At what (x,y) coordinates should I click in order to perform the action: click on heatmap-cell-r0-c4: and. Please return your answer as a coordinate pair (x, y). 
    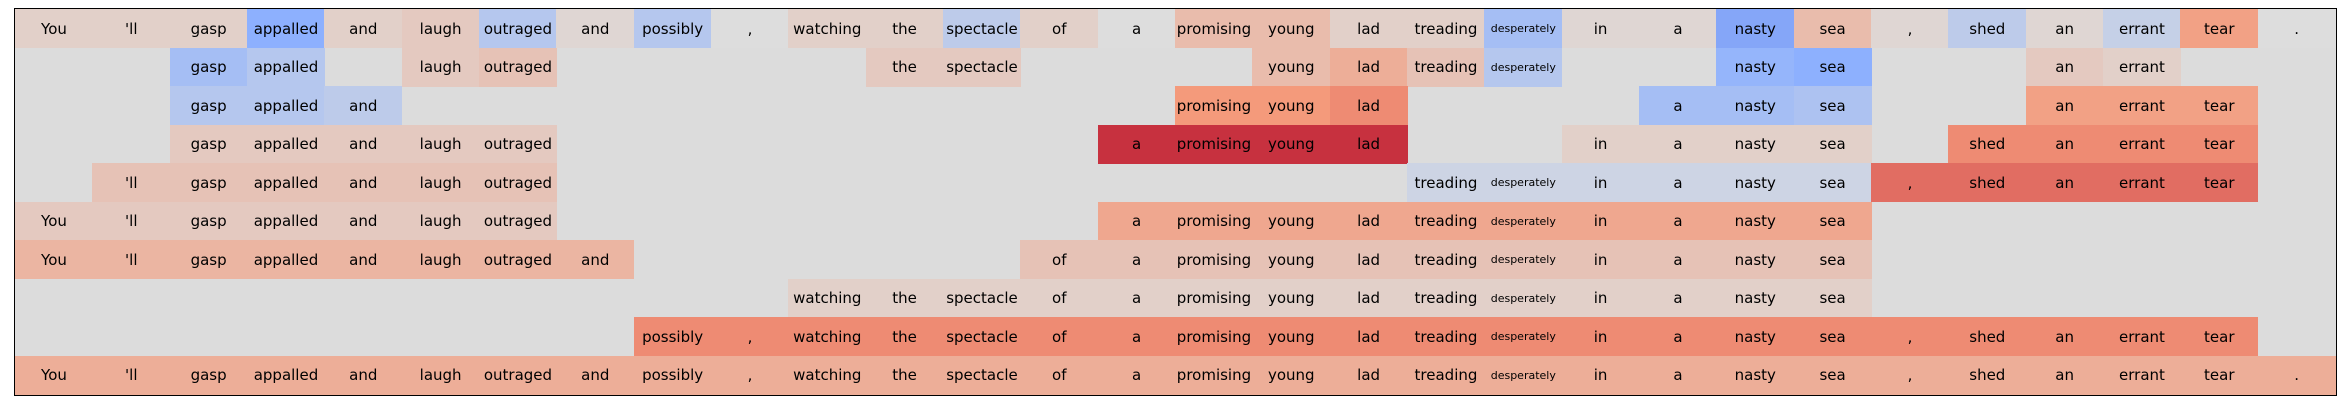
    Looking at the image, I should click on (363, 29).